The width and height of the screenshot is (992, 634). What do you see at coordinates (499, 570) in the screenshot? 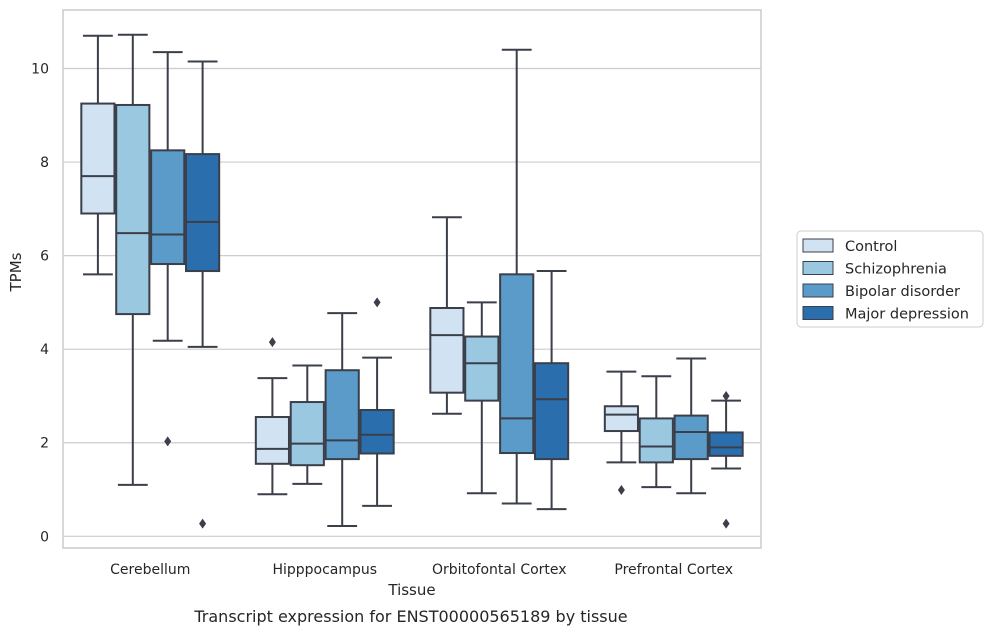
I see `x-tick-label: Orbitofontal Cortex` at bounding box center [499, 570].